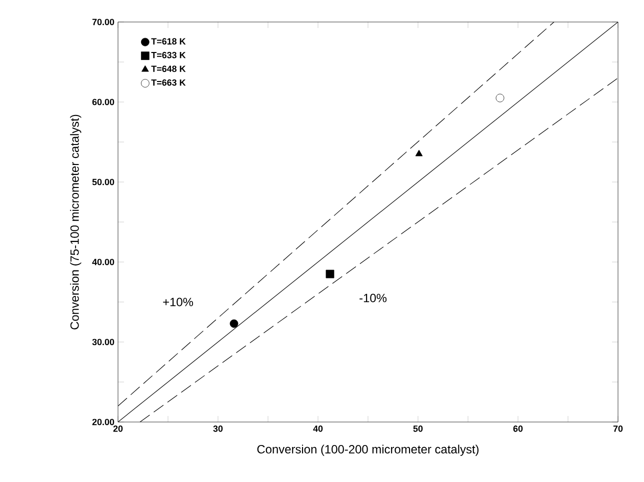 This screenshot has width=644, height=482. Describe the element at coordinates (178, 302) in the screenshot. I see `annotation: +10%` at that location.